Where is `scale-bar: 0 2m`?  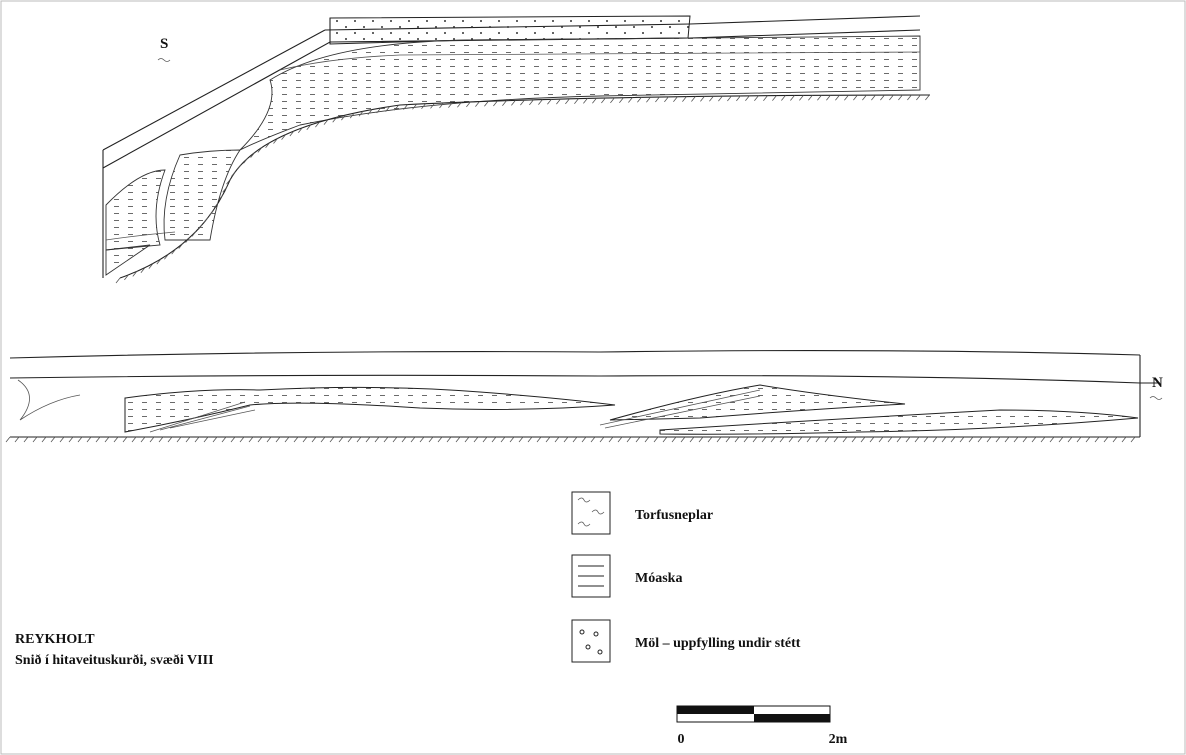
scale-bar: 0 2m is located at coordinates (762, 726).